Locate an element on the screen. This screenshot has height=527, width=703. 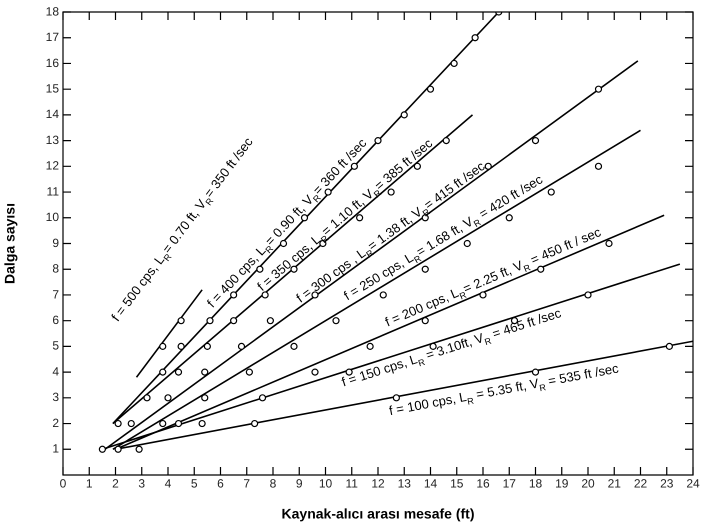
x-tick-label: 24 is located at coordinates (693, 483).